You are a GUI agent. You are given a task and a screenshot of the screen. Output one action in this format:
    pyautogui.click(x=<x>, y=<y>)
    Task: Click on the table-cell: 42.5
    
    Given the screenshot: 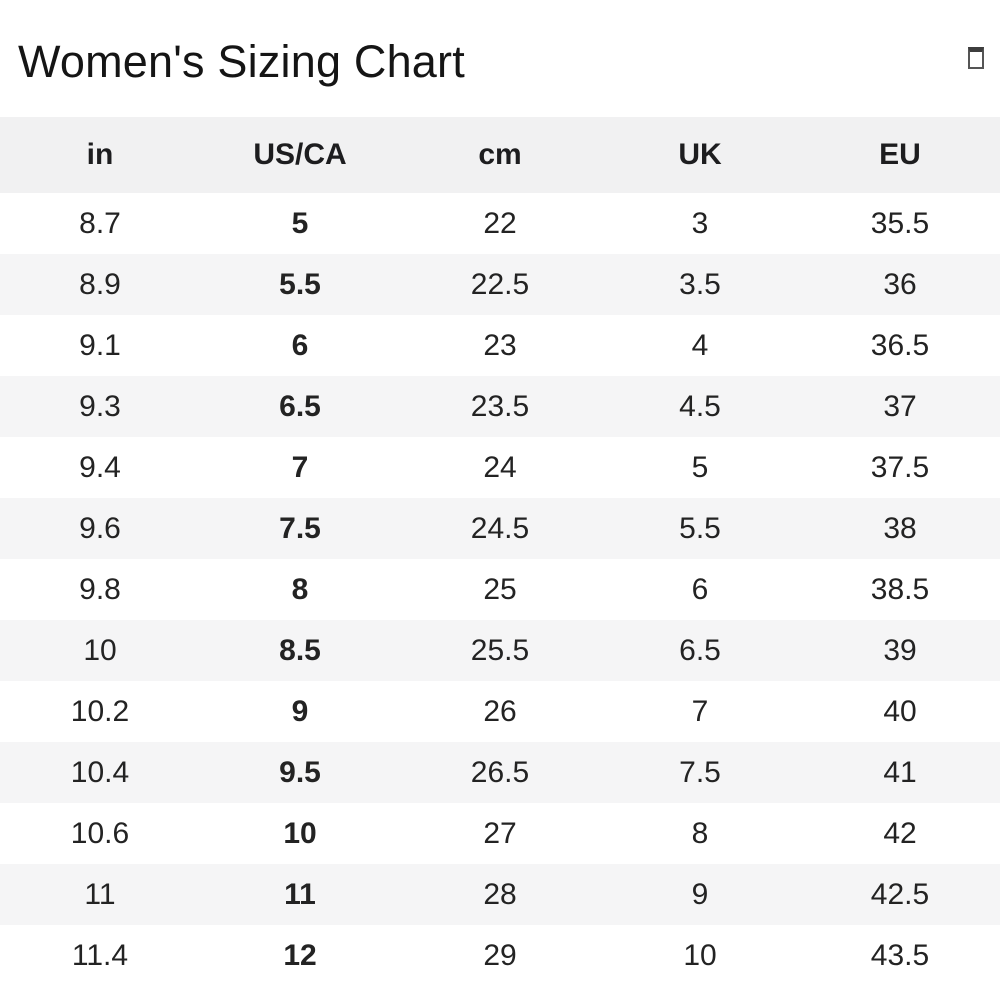 What is the action you would take?
    pyautogui.click(x=900, y=894)
    